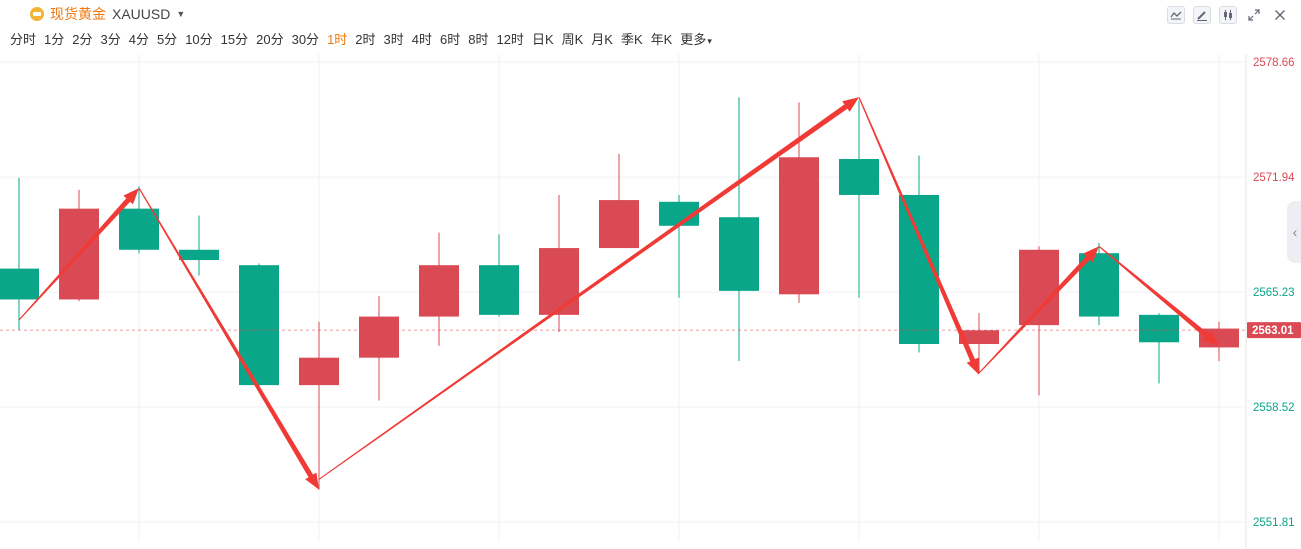  I want to click on collapse-panel-button: ‹, so click(1294, 232).